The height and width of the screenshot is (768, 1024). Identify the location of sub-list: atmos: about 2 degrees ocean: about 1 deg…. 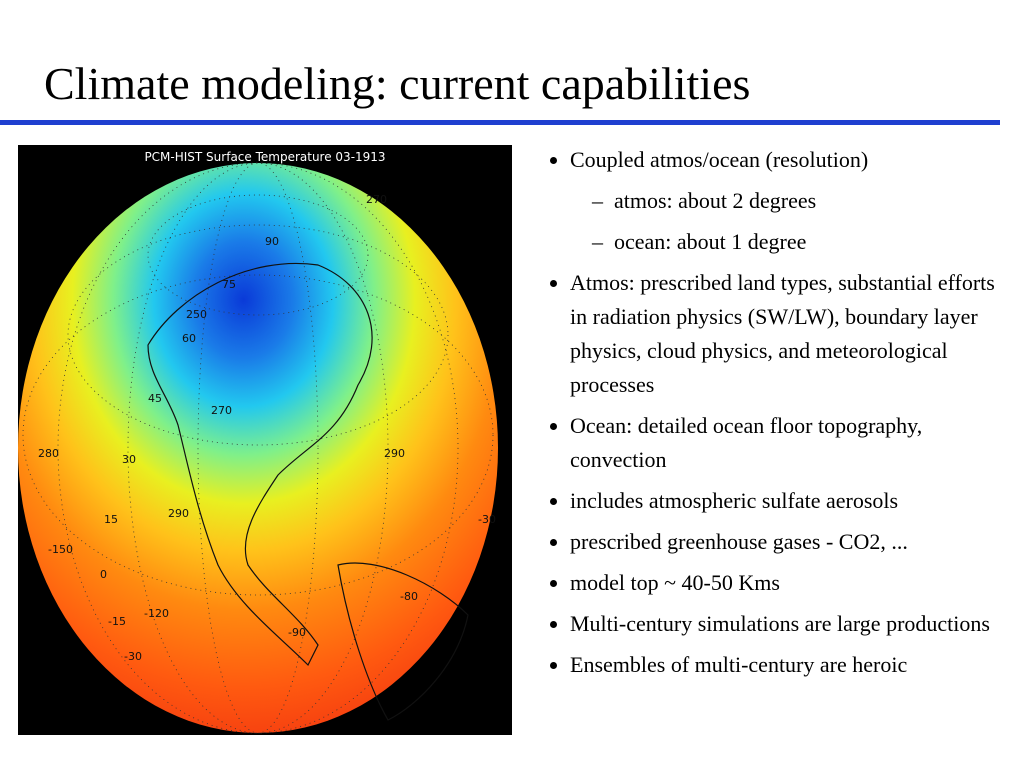
(792, 221).